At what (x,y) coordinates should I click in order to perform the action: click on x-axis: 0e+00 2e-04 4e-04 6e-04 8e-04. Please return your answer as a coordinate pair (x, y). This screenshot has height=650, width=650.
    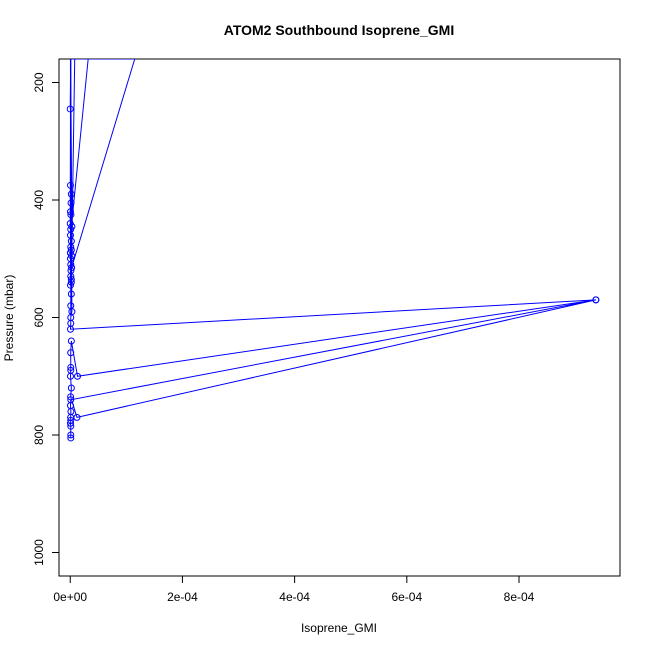
    Looking at the image, I should click on (294, 589).